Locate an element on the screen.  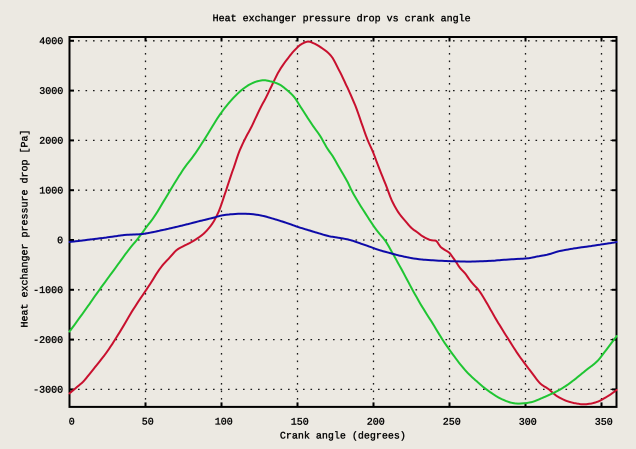
svg-text: 350 is located at coordinates (604, 423).